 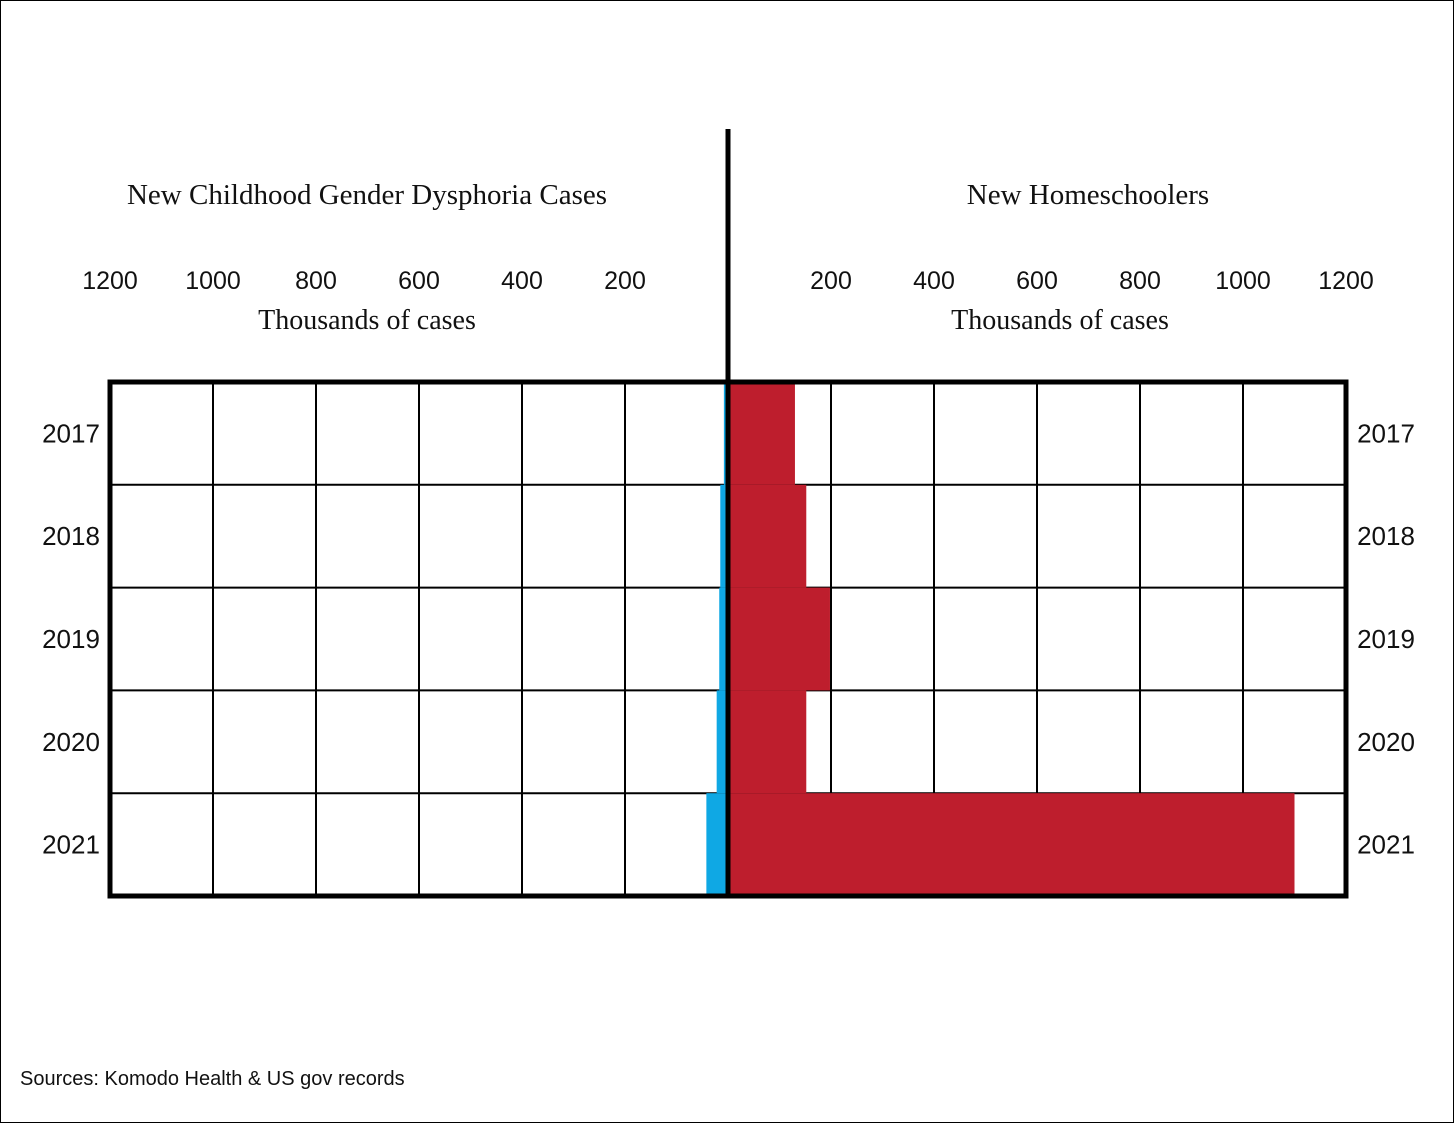 I want to click on category-label-left: 2019, so click(x=71, y=639).